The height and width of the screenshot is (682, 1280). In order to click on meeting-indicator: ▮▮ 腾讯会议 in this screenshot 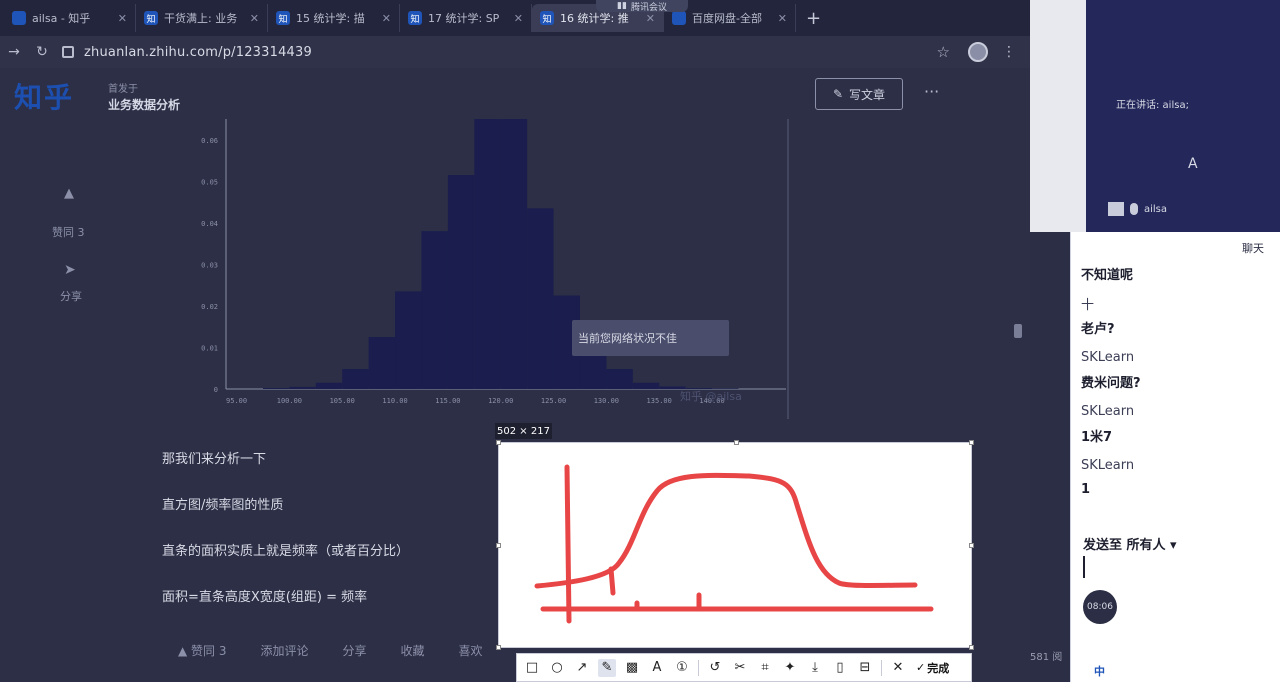, I will do `click(642, 6)`.